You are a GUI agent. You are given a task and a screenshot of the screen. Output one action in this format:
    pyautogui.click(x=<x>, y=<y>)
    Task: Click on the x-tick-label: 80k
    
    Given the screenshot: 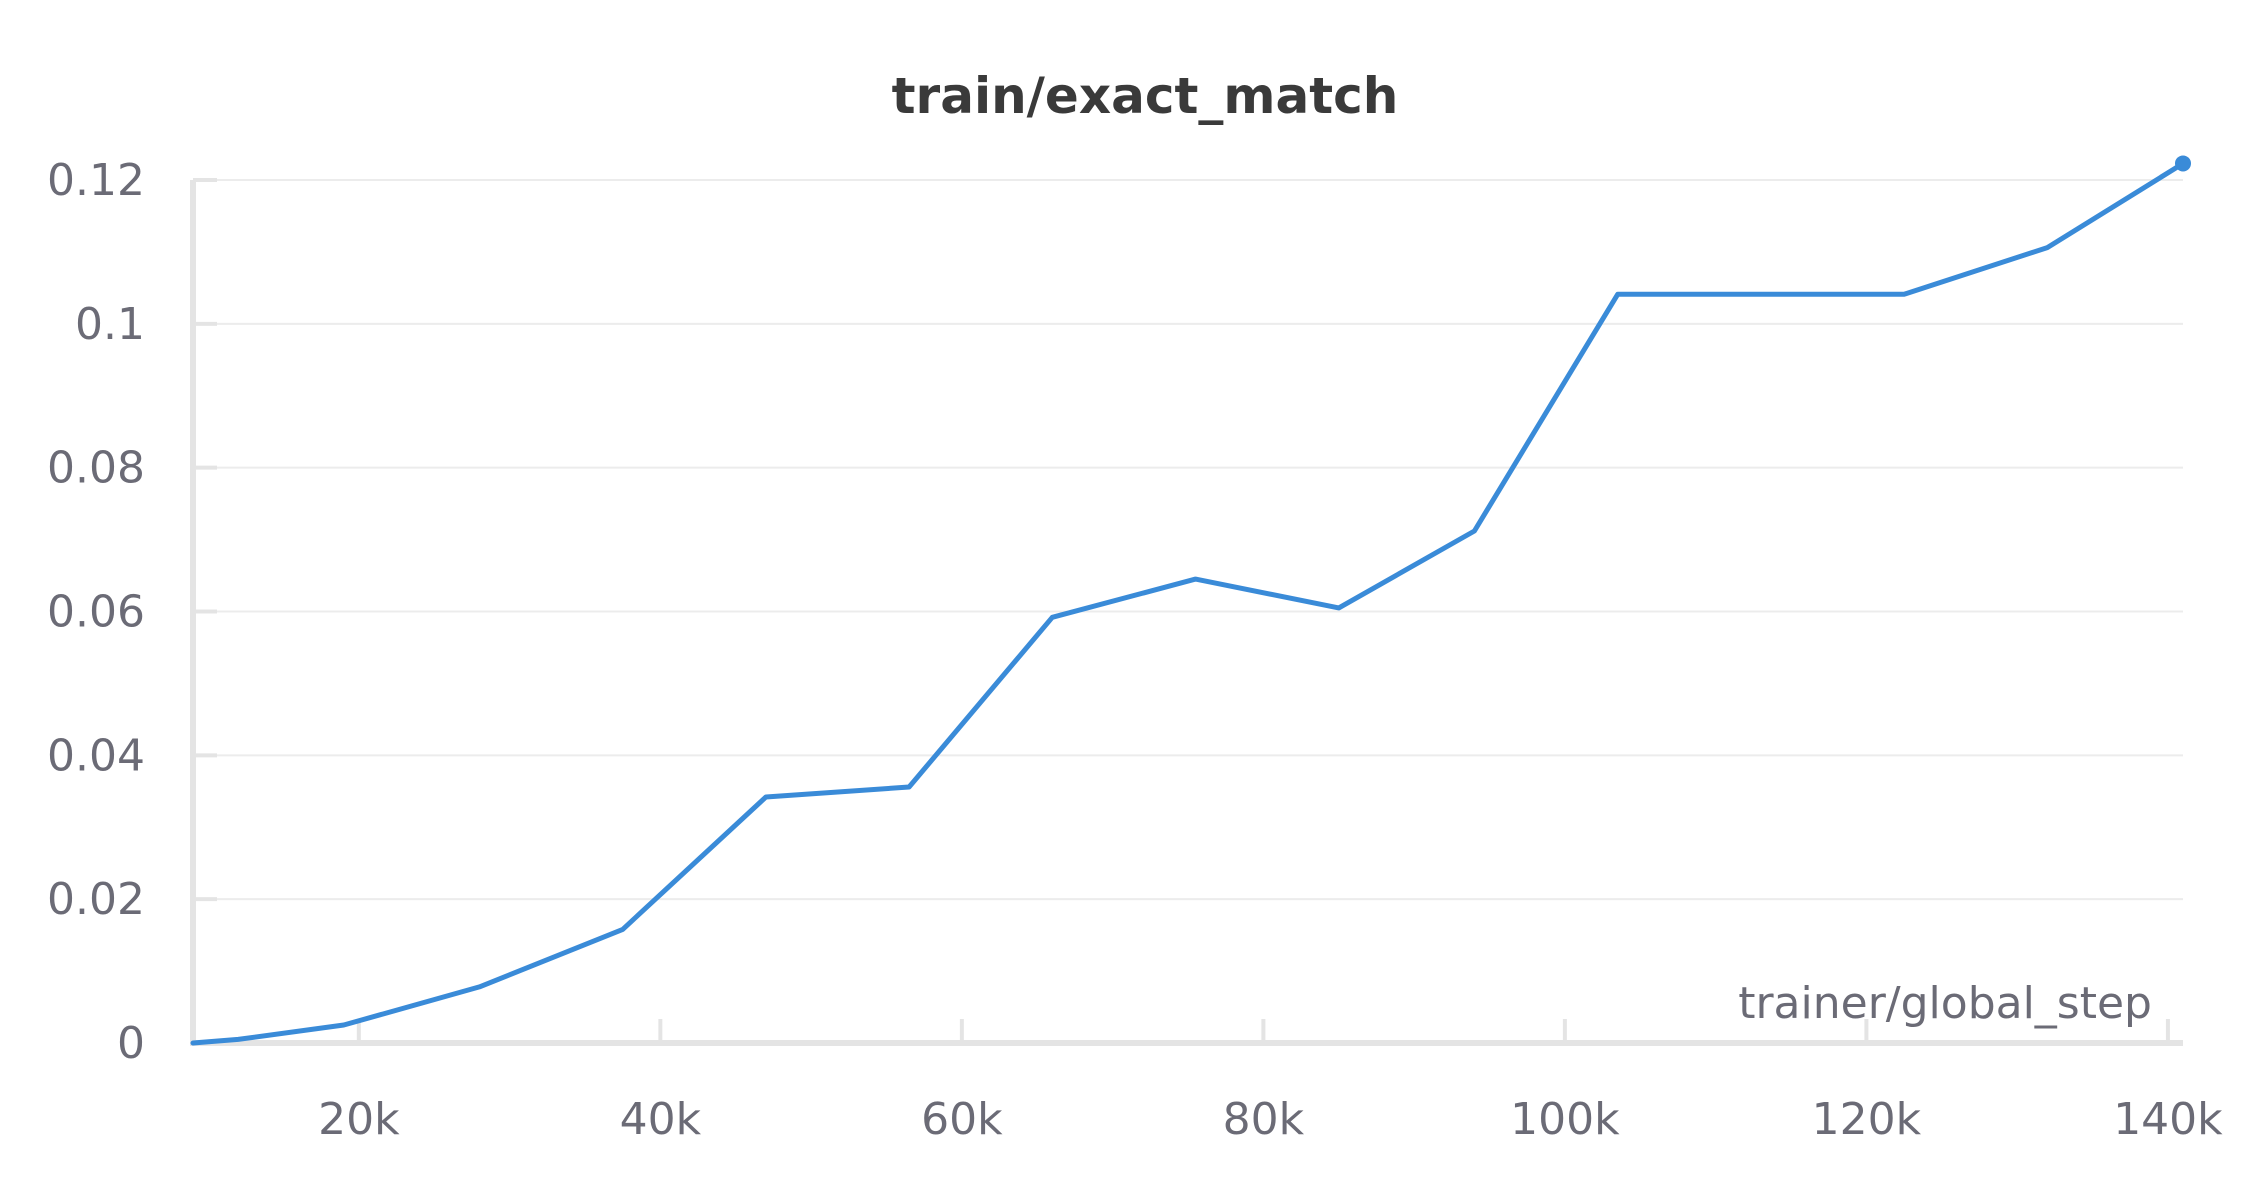 What is the action you would take?
    pyautogui.click(x=1264, y=1119)
    